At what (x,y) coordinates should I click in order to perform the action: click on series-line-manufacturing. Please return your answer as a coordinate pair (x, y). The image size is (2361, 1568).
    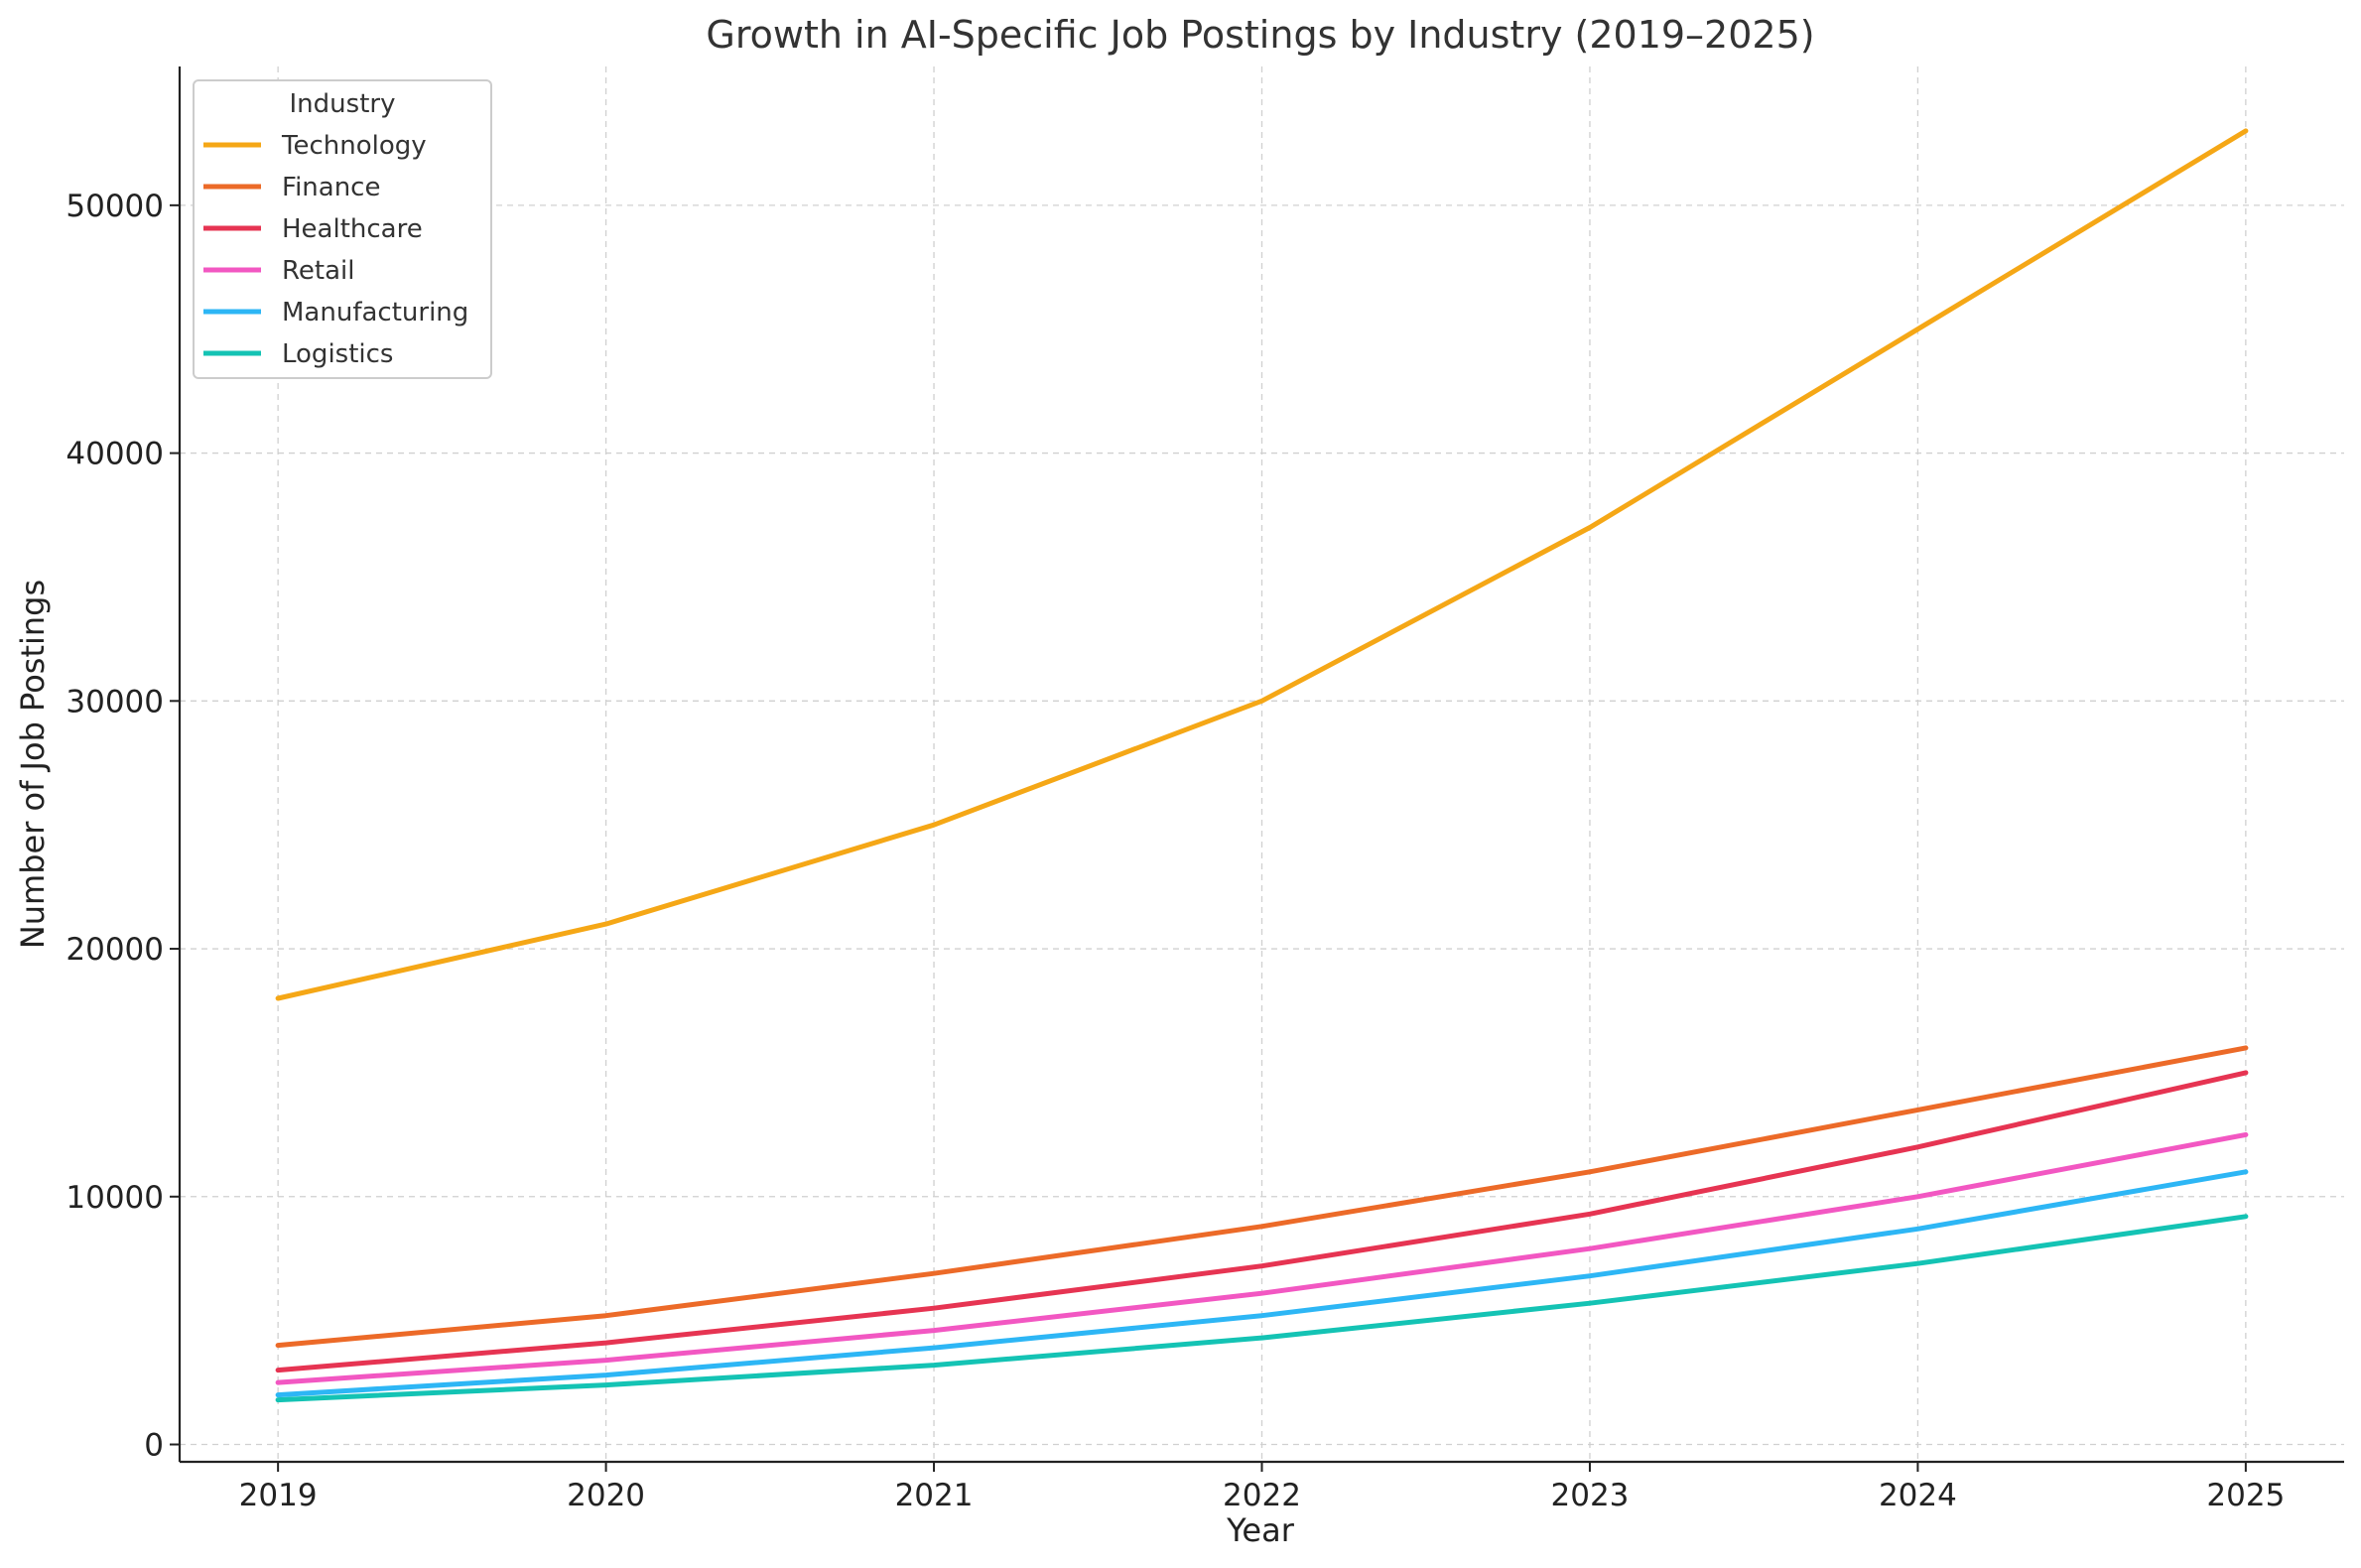
    Looking at the image, I should click on (1262, 1283).